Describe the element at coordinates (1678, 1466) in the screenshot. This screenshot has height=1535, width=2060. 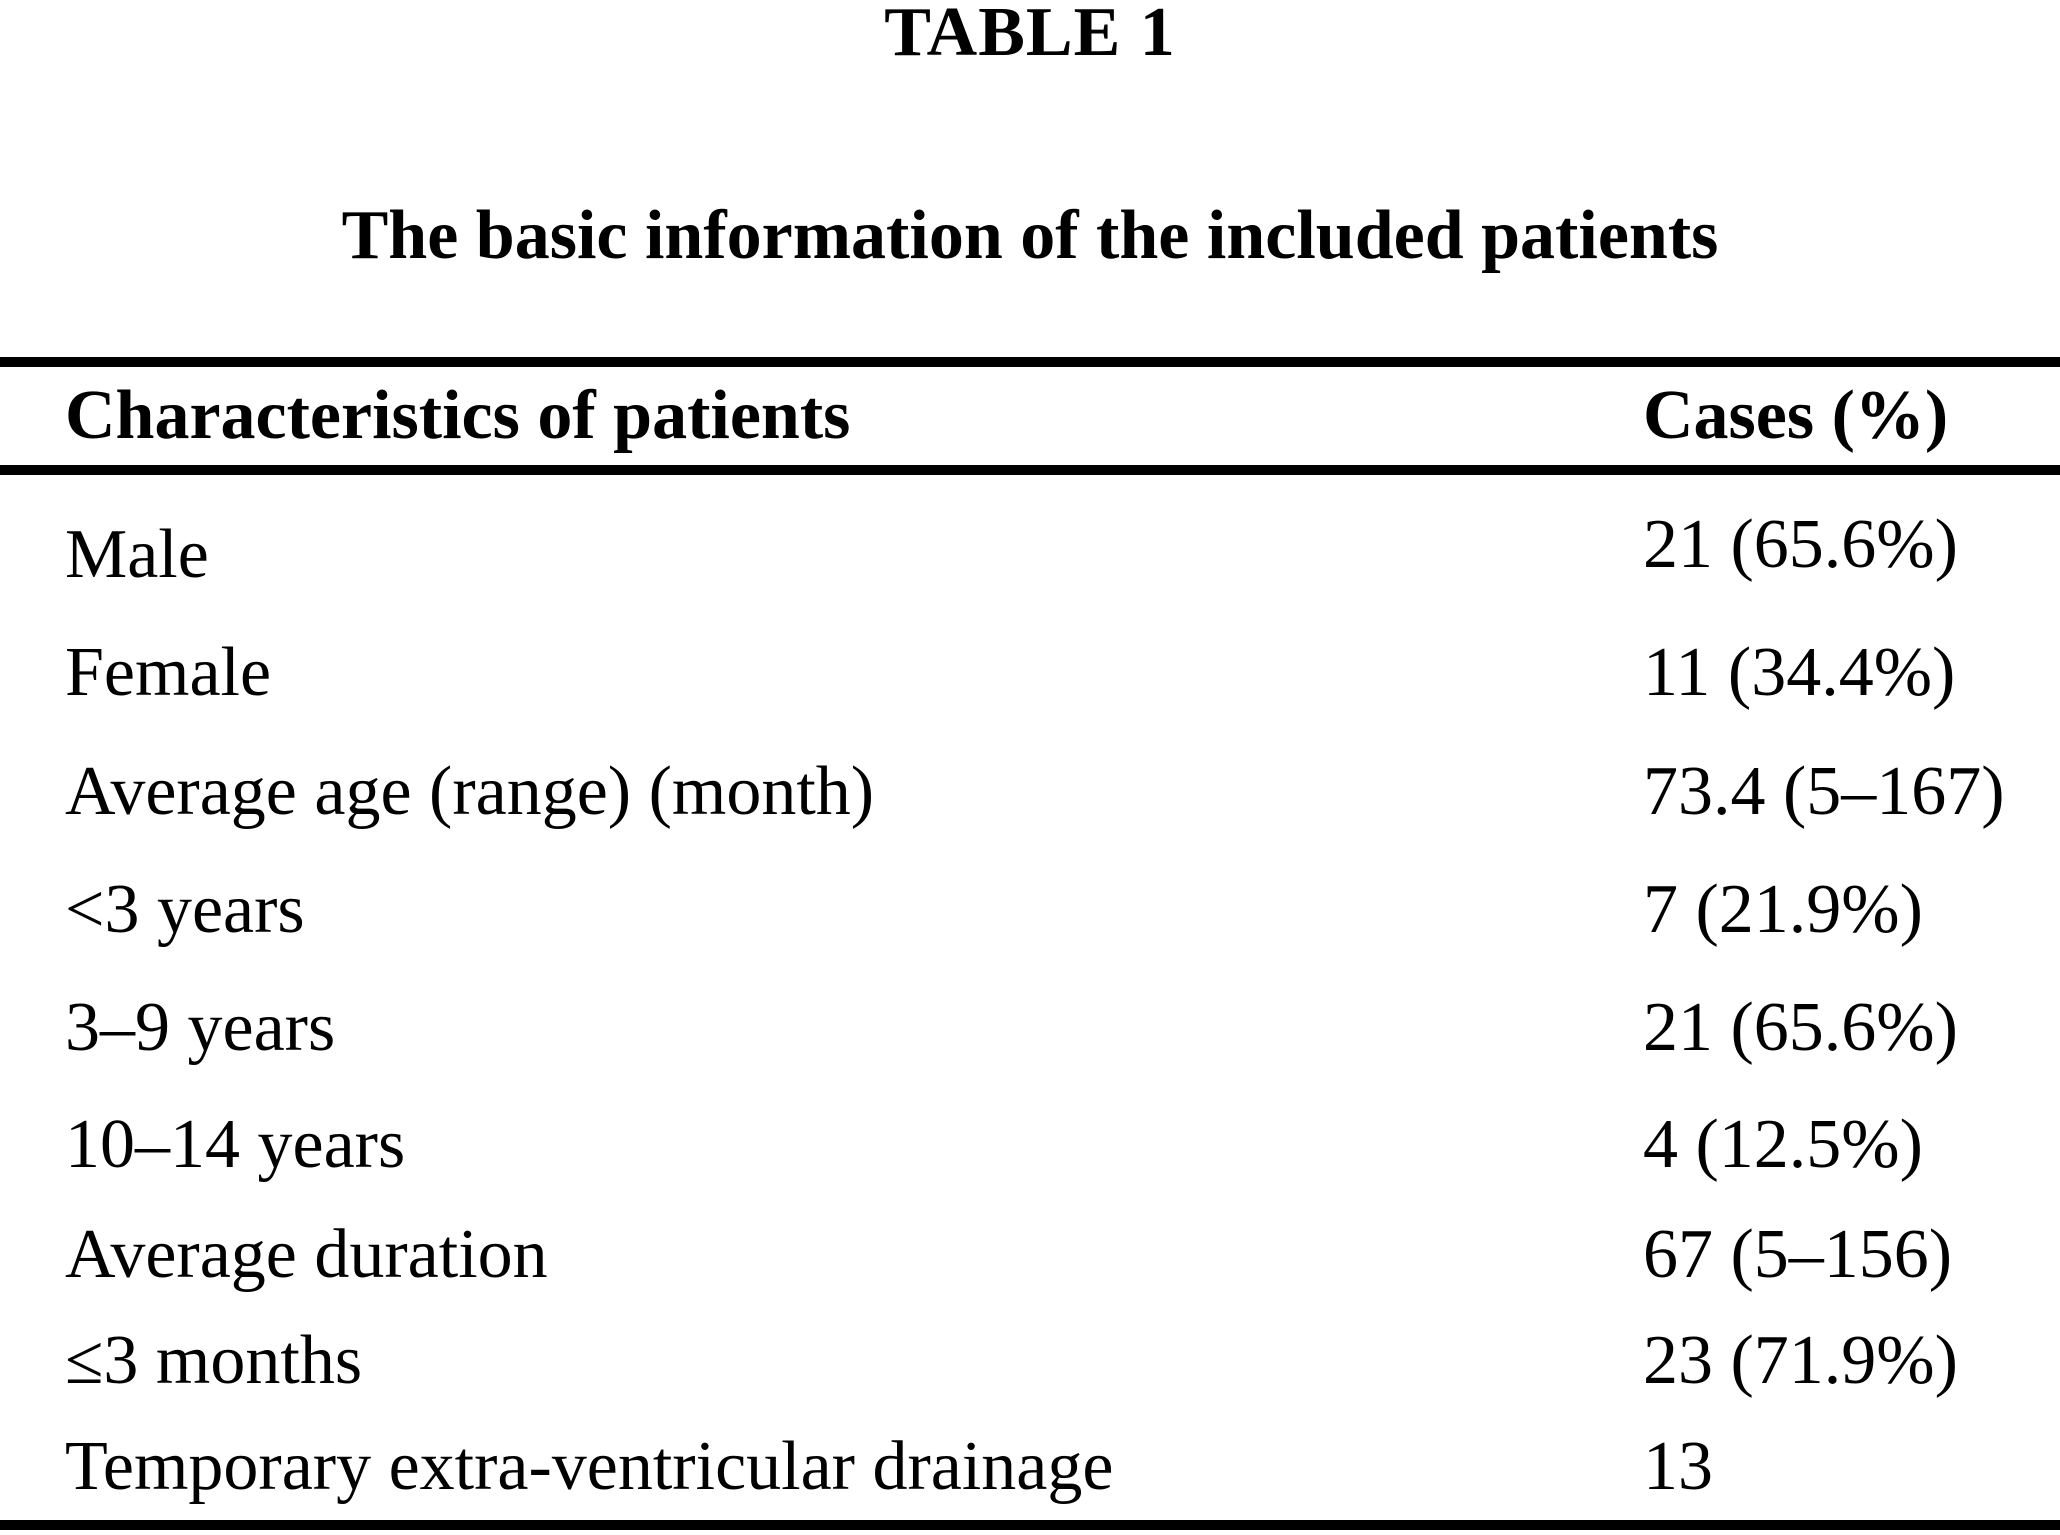
I see `row-value: 13` at that location.